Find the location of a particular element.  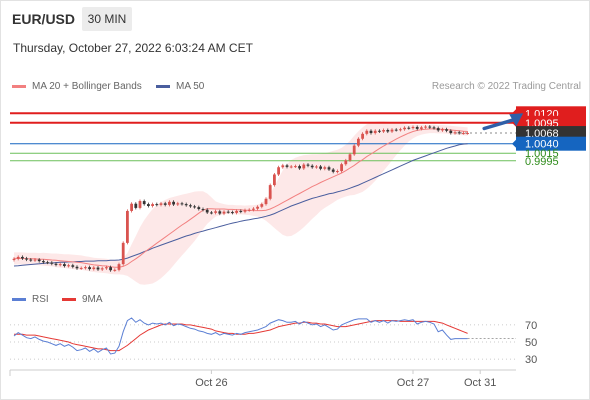

rsi-tick-label: 70 is located at coordinates (531, 326).